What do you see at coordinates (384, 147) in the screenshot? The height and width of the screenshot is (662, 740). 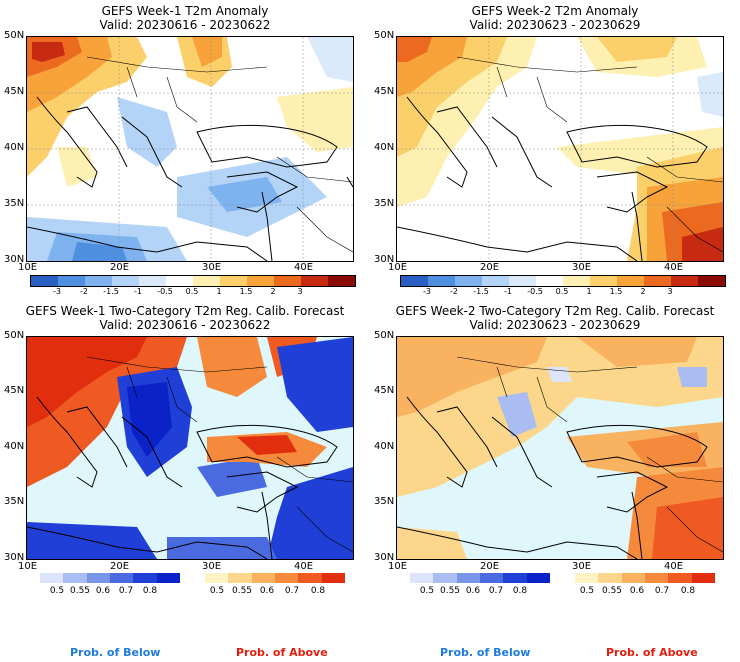 I see `lat-label: 40N` at bounding box center [384, 147].